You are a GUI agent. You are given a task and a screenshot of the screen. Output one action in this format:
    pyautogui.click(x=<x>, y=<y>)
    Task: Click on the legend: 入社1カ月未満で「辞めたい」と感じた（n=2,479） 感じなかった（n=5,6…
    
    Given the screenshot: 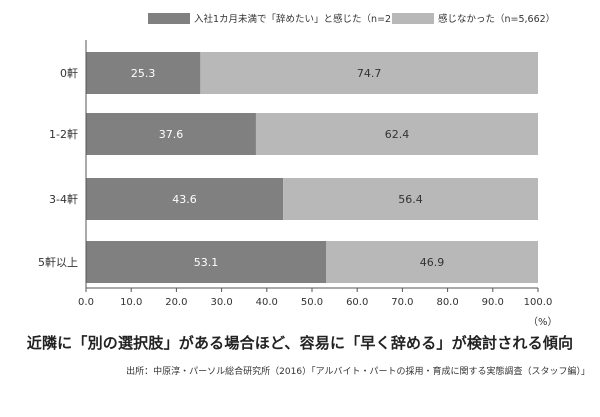 What is the action you would take?
    pyautogui.click(x=351, y=19)
    